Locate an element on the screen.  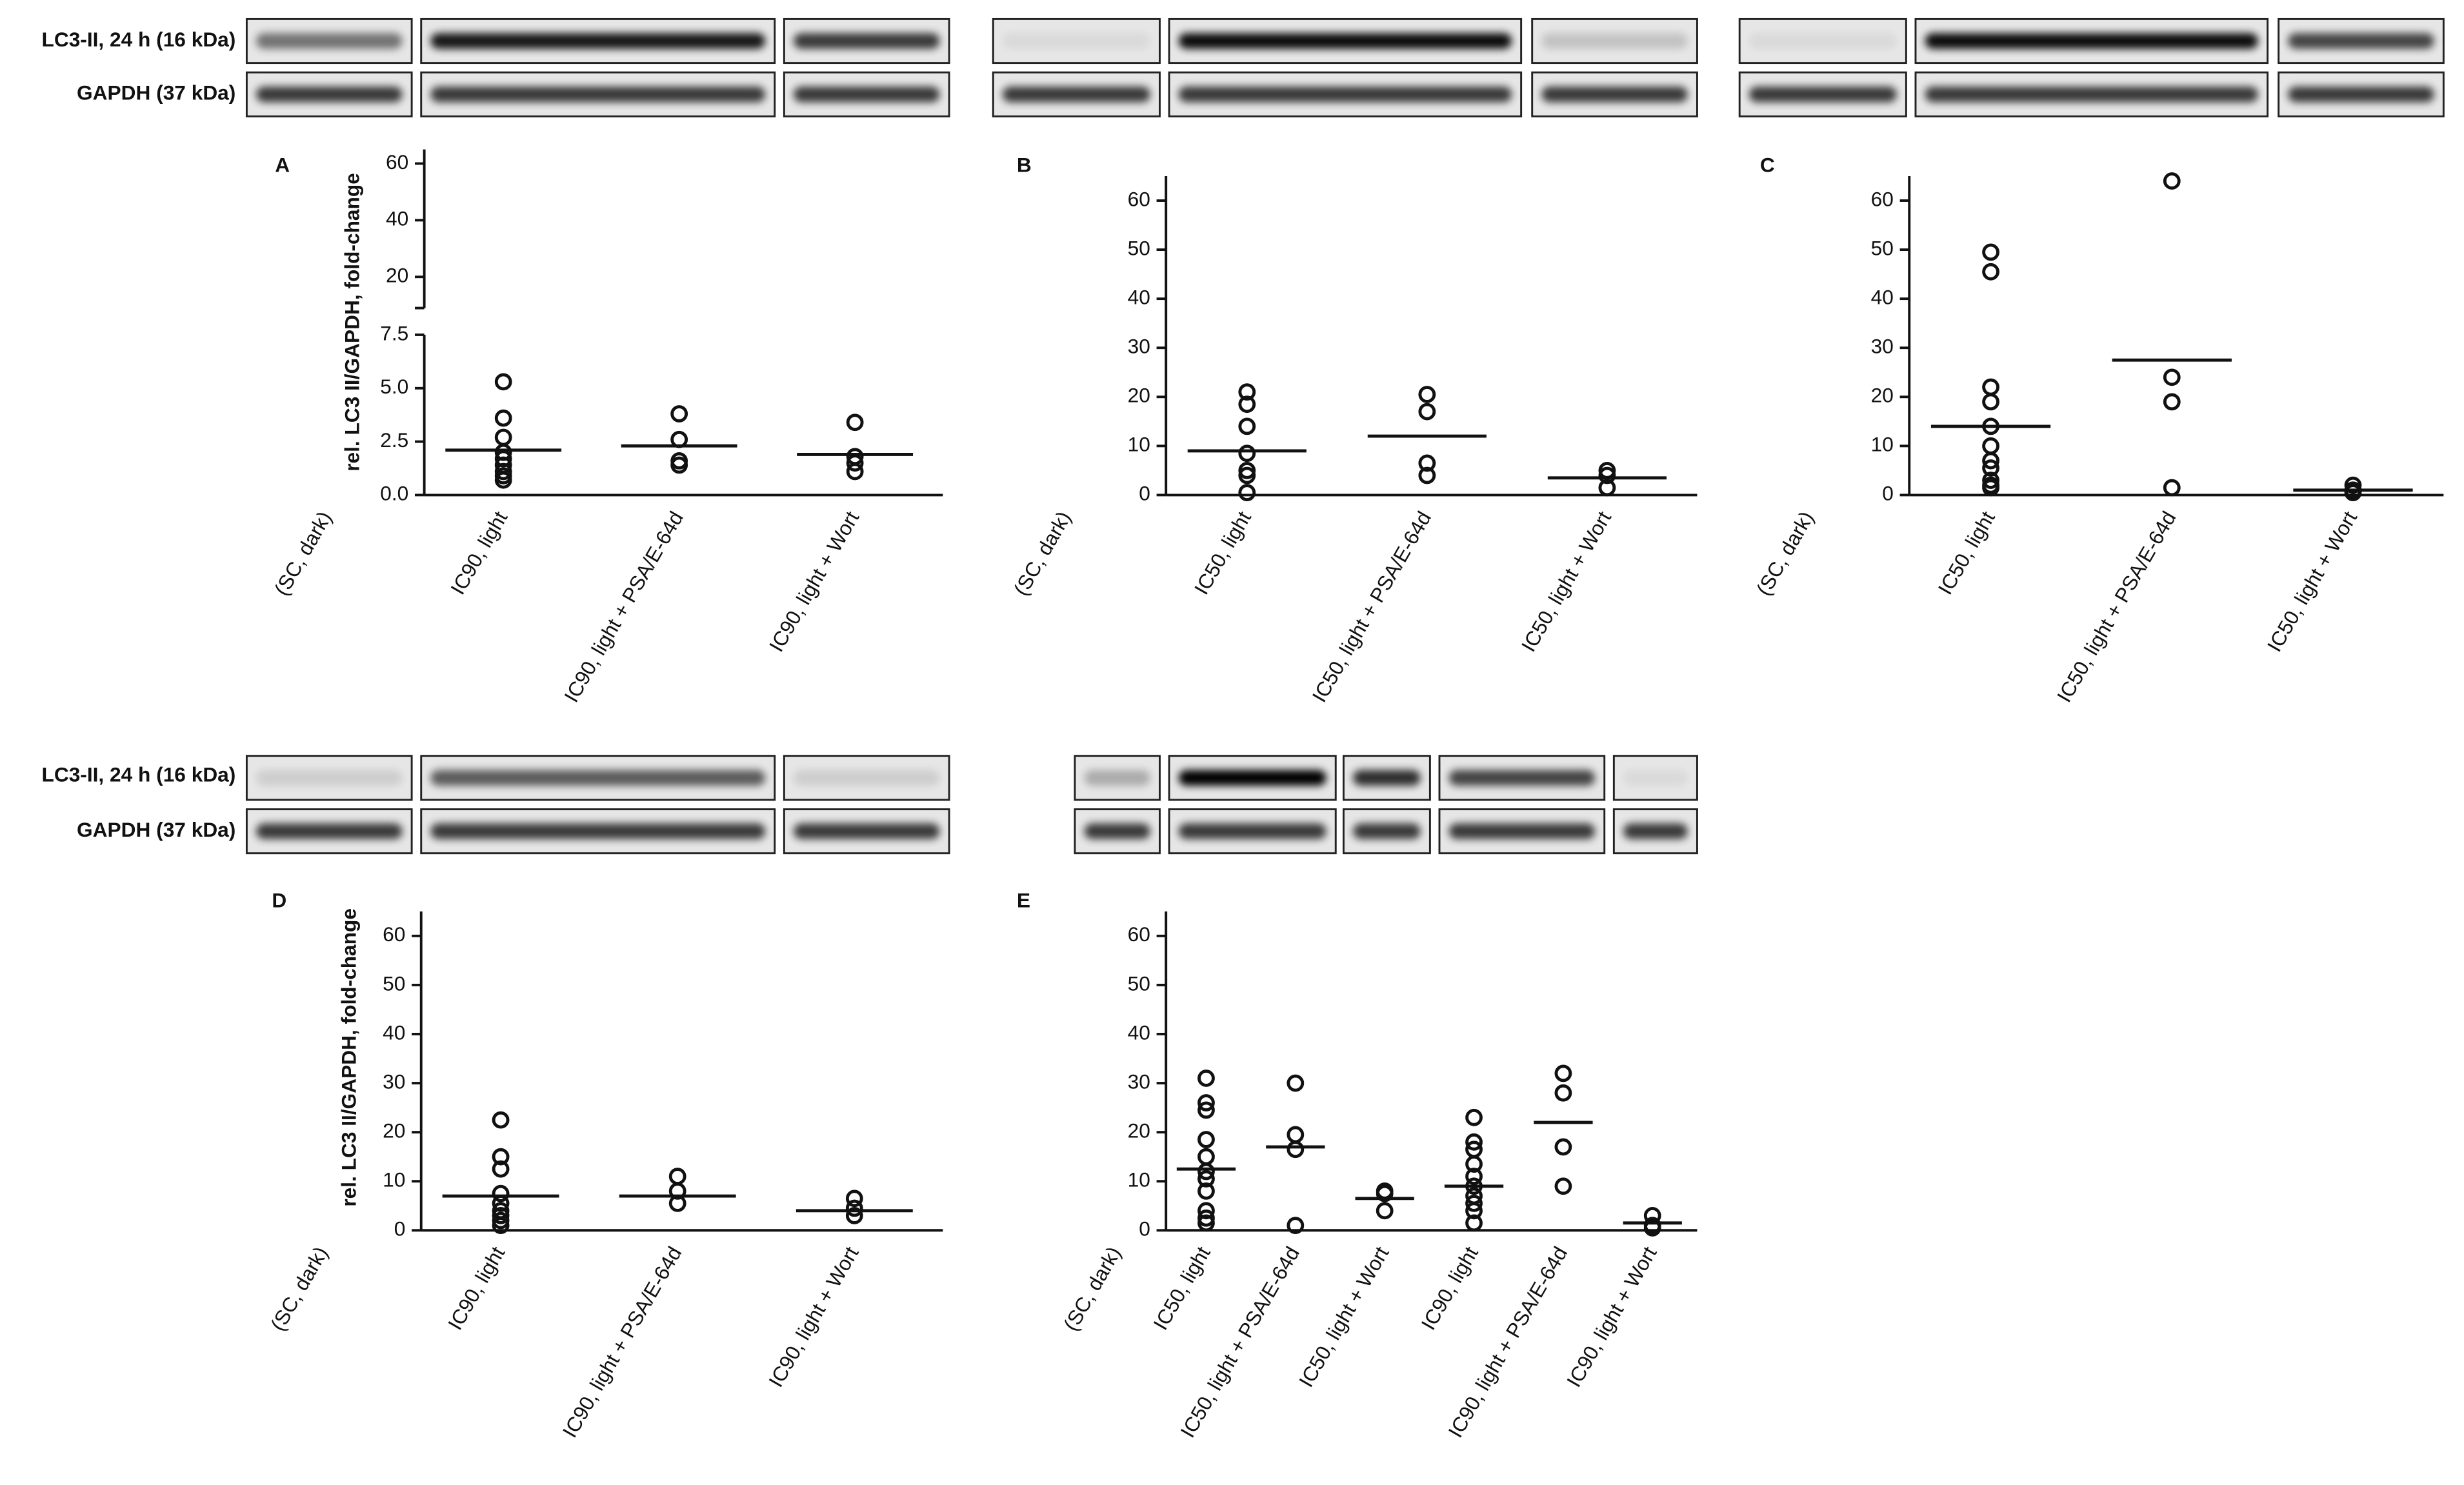
panel-label: E is located at coordinates (1024, 900).